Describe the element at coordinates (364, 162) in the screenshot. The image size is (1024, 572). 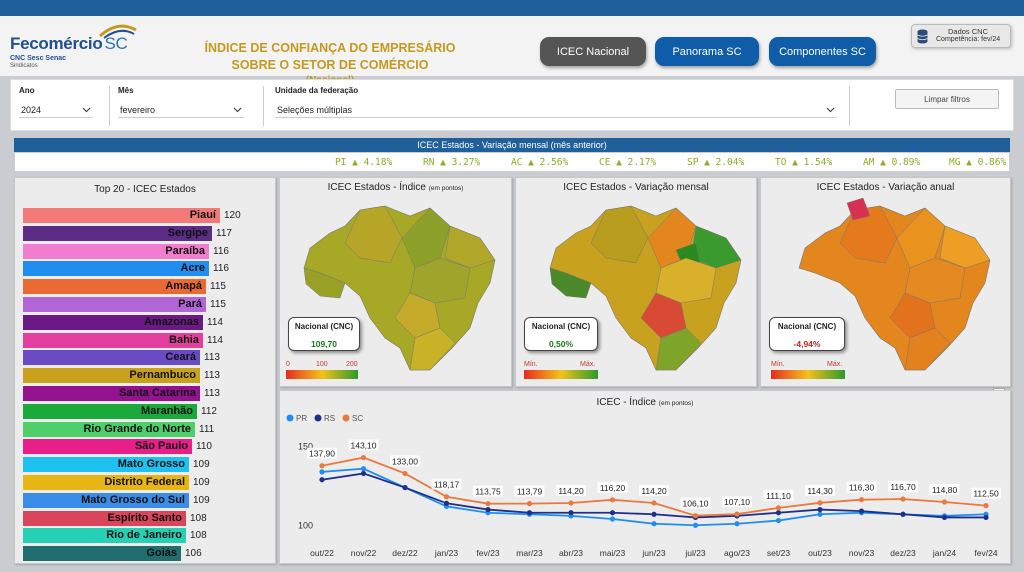
I see `ticker-item: PI ▲ 4.18%` at that location.